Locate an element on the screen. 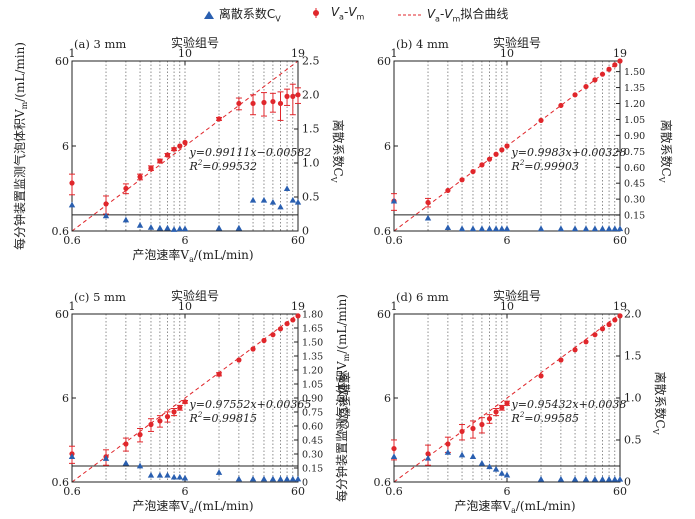 The width and height of the screenshot is (695, 519). y2-tick-label: 1.0 is located at coordinates (311, 163).